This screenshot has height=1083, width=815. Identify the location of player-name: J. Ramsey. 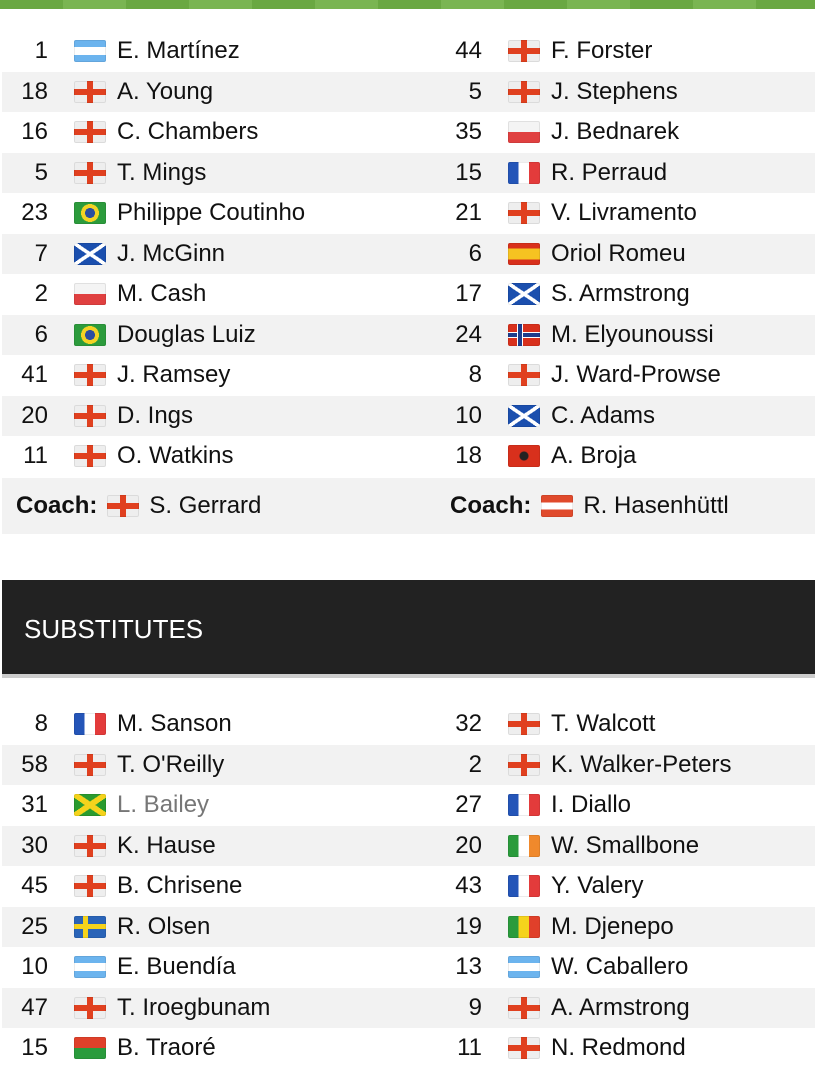
(174, 374).